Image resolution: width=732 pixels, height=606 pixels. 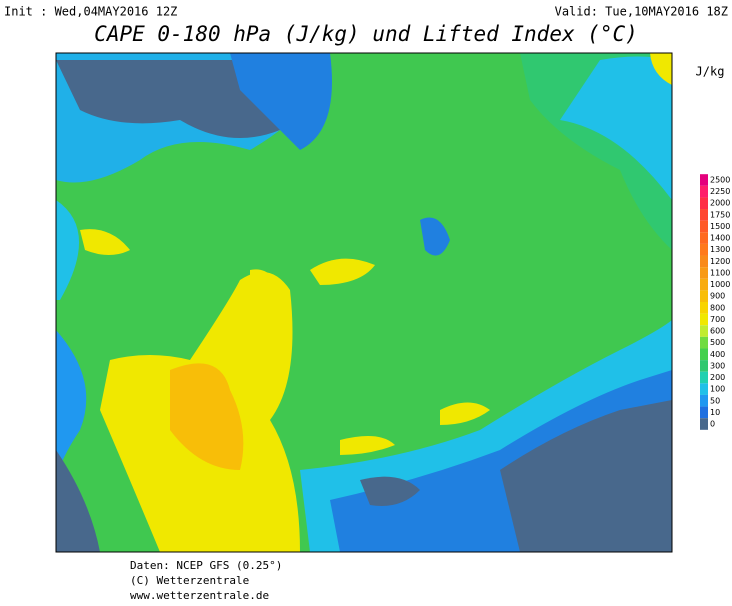 What do you see at coordinates (720, 226) in the screenshot?
I see `colorbar-label: 1500` at bounding box center [720, 226].